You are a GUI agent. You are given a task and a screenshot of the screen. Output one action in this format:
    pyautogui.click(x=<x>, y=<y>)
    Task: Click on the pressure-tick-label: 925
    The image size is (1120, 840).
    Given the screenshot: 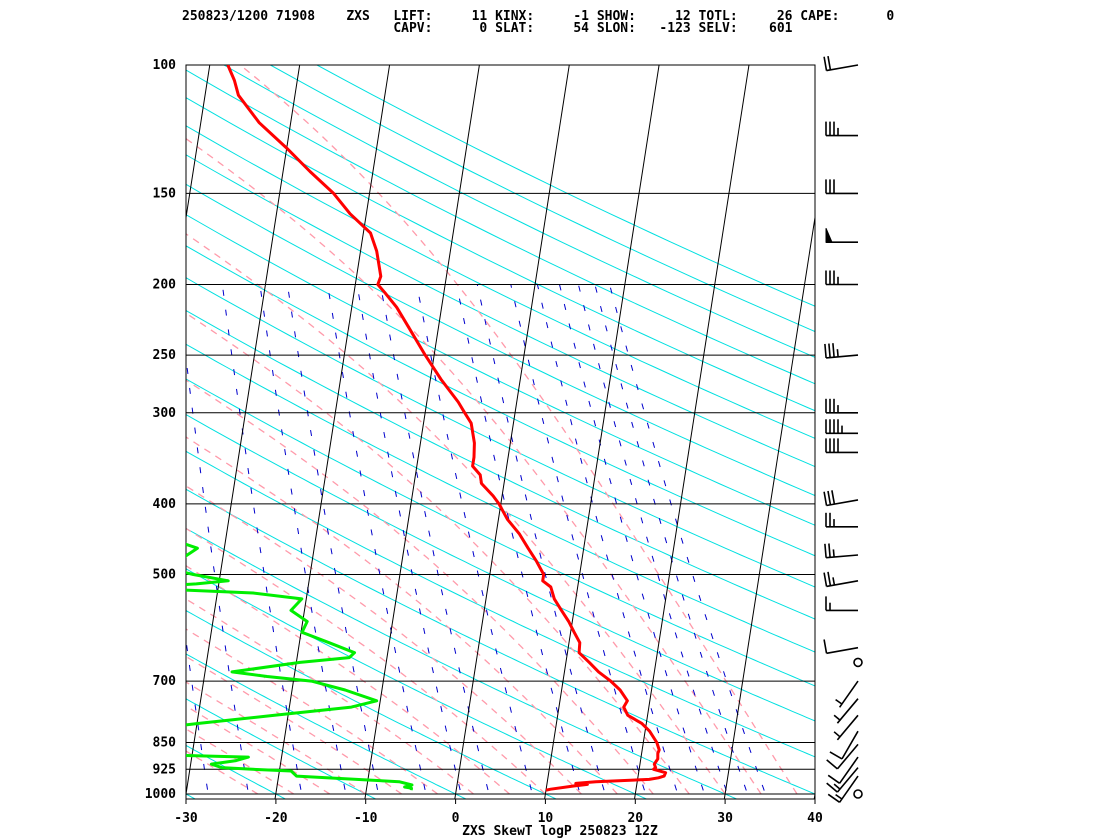 What is the action you would take?
    pyautogui.click(x=164, y=769)
    